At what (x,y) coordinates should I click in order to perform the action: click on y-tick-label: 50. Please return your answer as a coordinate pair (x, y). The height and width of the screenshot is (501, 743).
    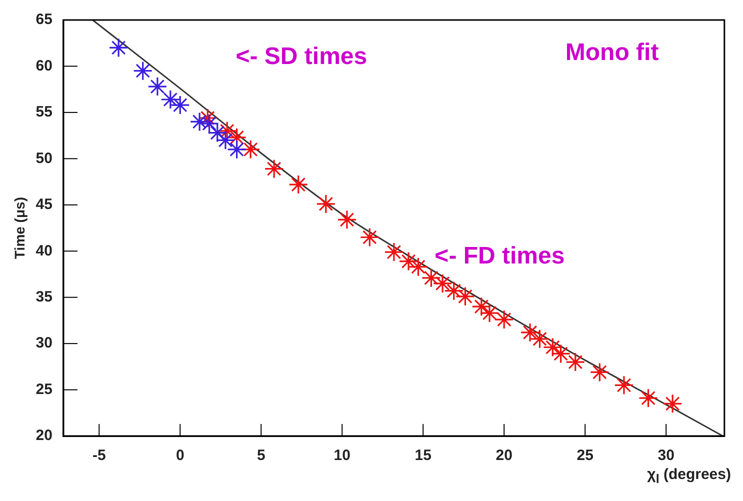
    Looking at the image, I should click on (44, 158).